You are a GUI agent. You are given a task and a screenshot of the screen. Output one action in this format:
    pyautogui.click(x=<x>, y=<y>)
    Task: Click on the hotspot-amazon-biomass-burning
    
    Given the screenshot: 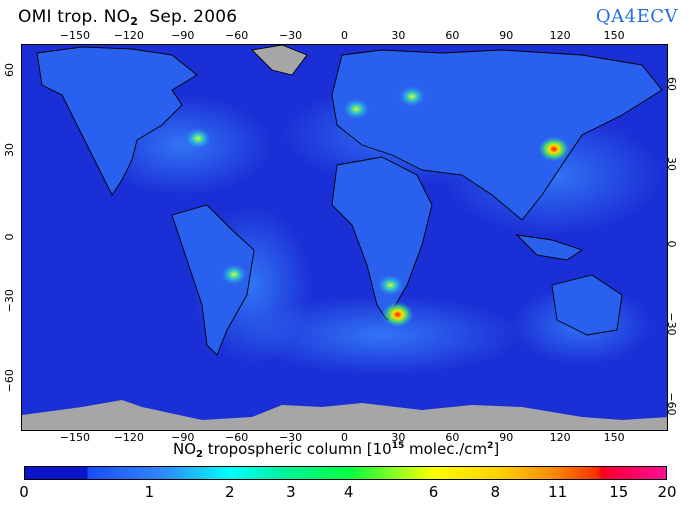 What is the action you would take?
    pyautogui.click(x=234, y=274)
    